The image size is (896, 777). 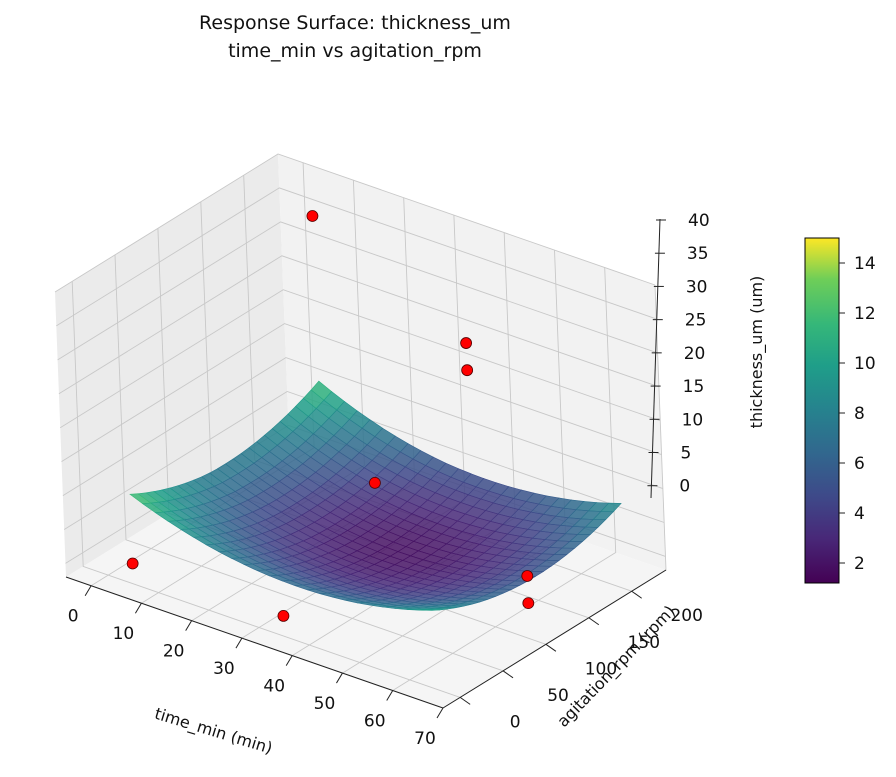 What do you see at coordinates (355, 51) in the screenshot?
I see `chart-subtitle: time_min vs agitation_rpm` at bounding box center [355, 51].